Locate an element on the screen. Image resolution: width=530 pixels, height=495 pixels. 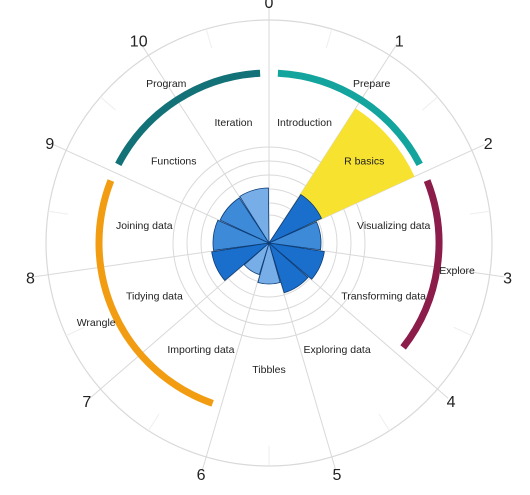
phase-label: Prepare is located at coordinates (372, 84).